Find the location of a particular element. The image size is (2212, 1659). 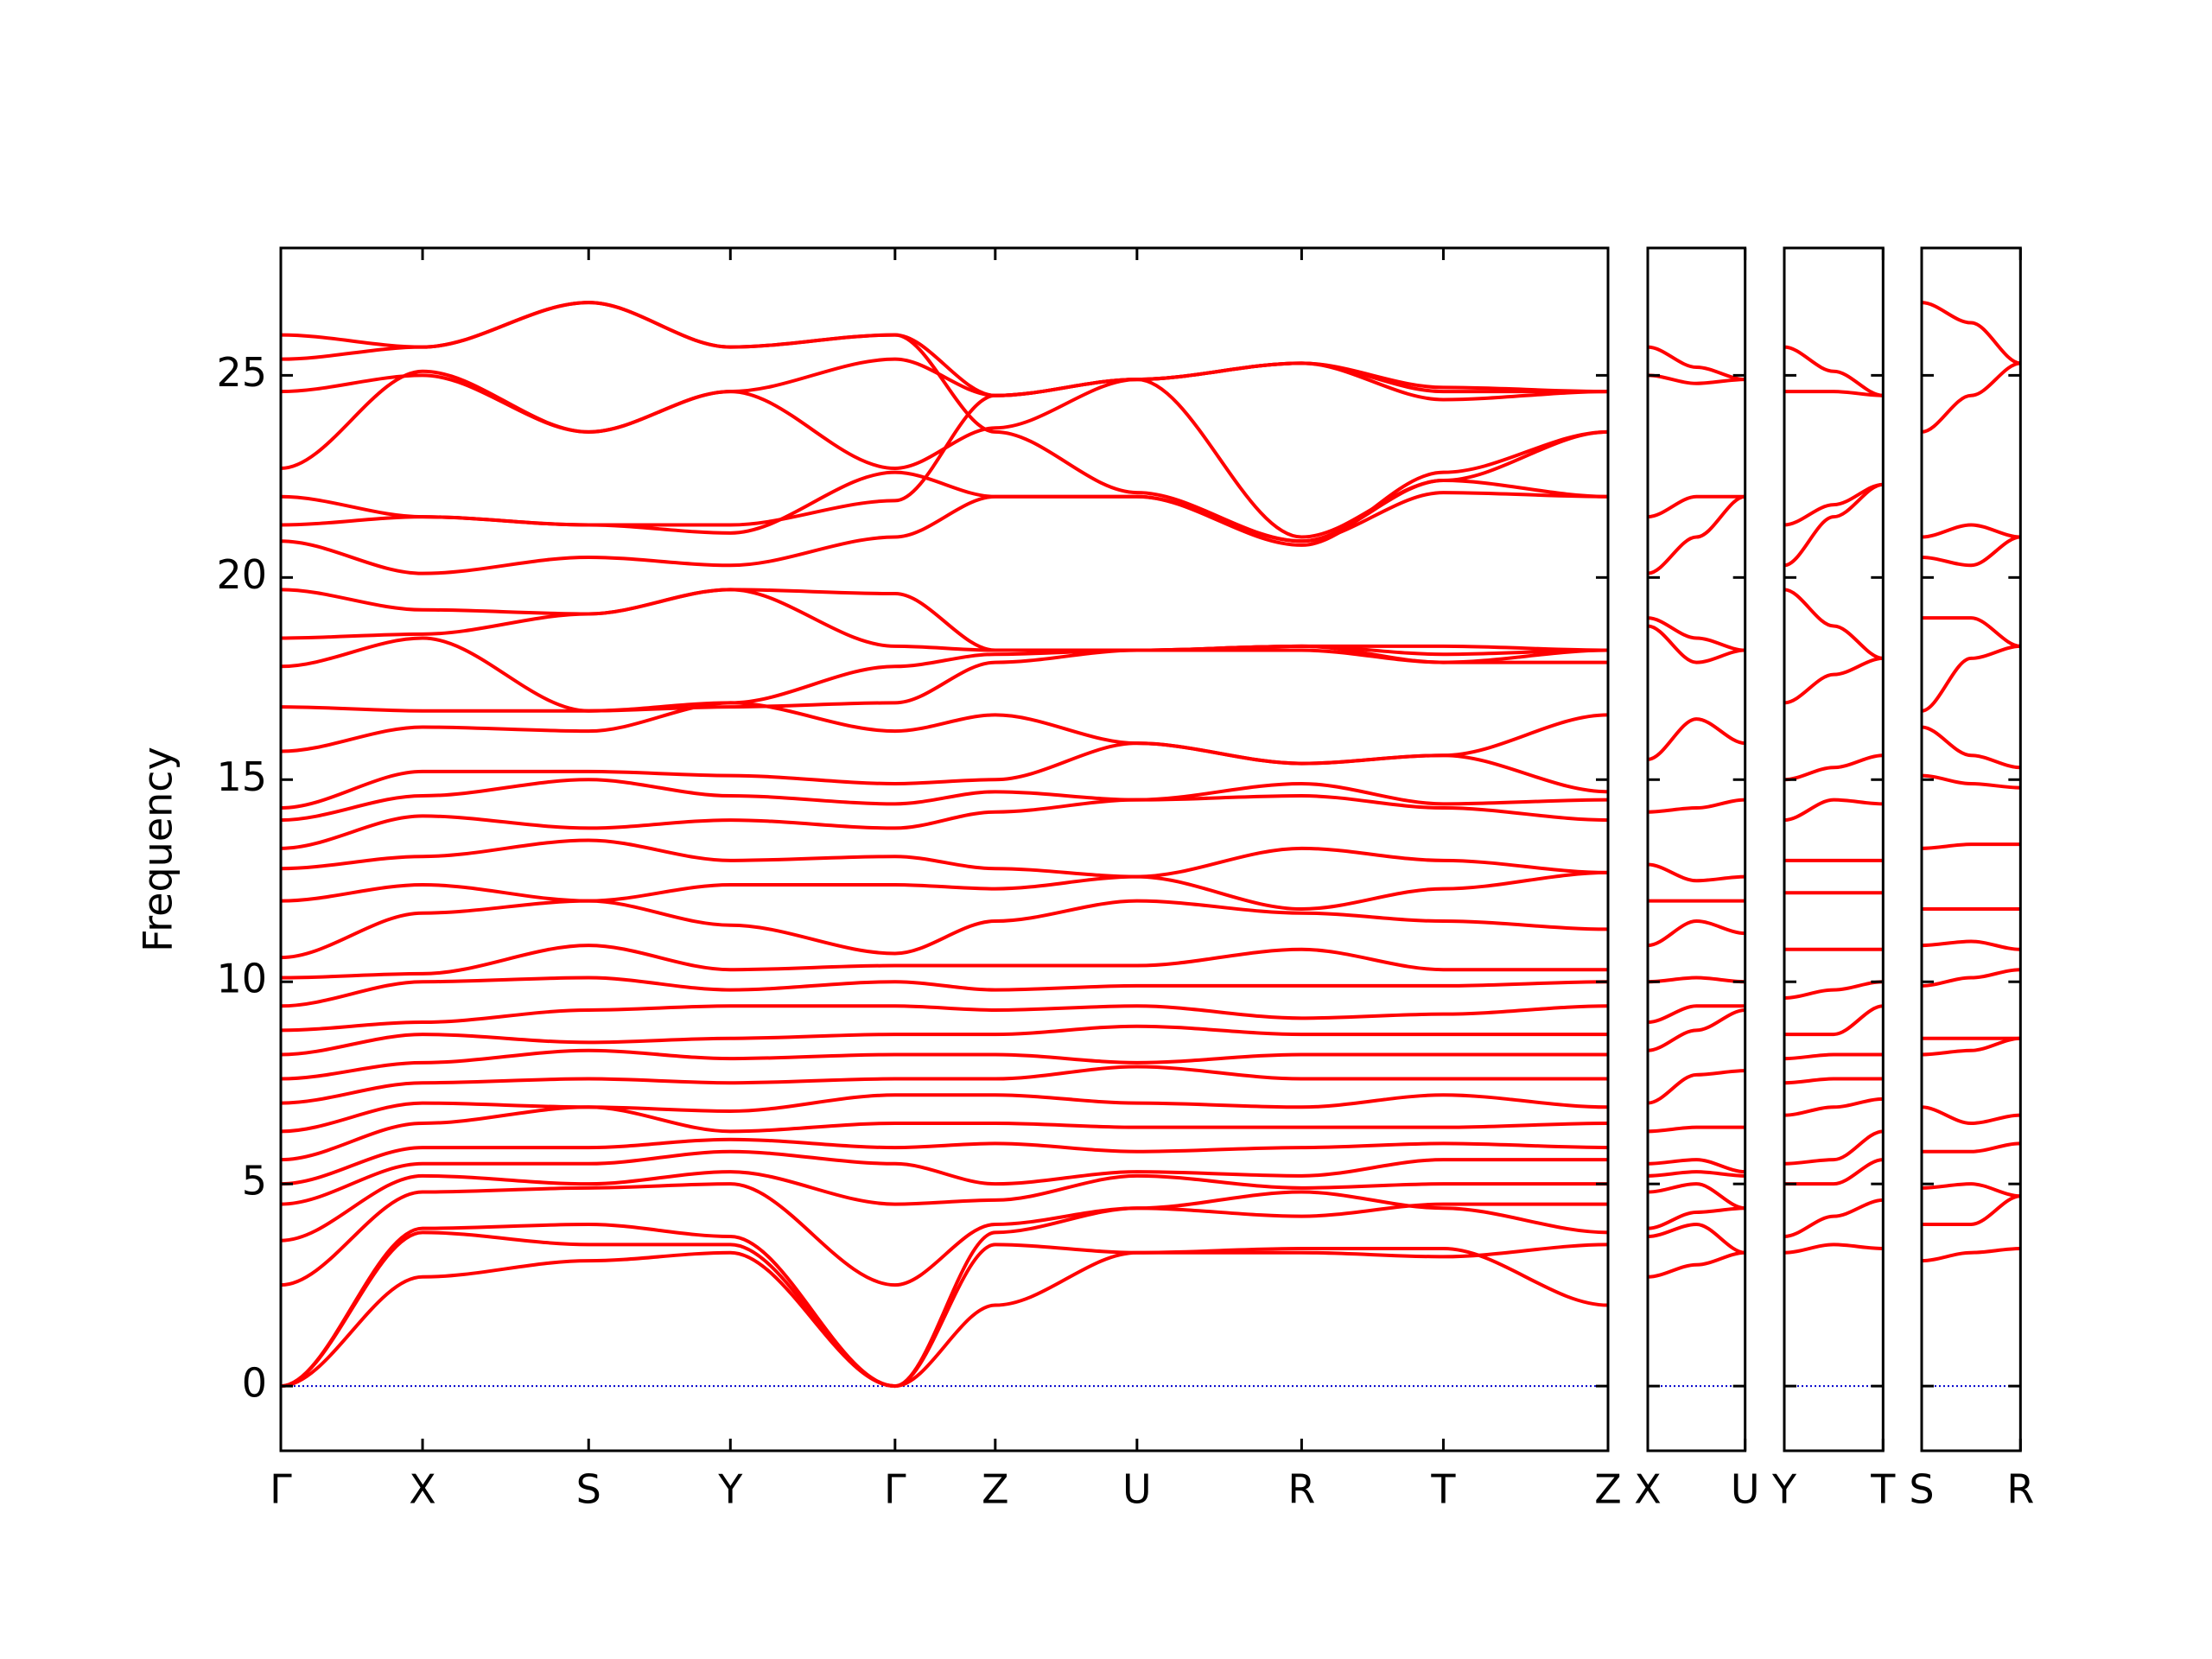

y-tick-label: 5 is located at coordinates (254, 1181).